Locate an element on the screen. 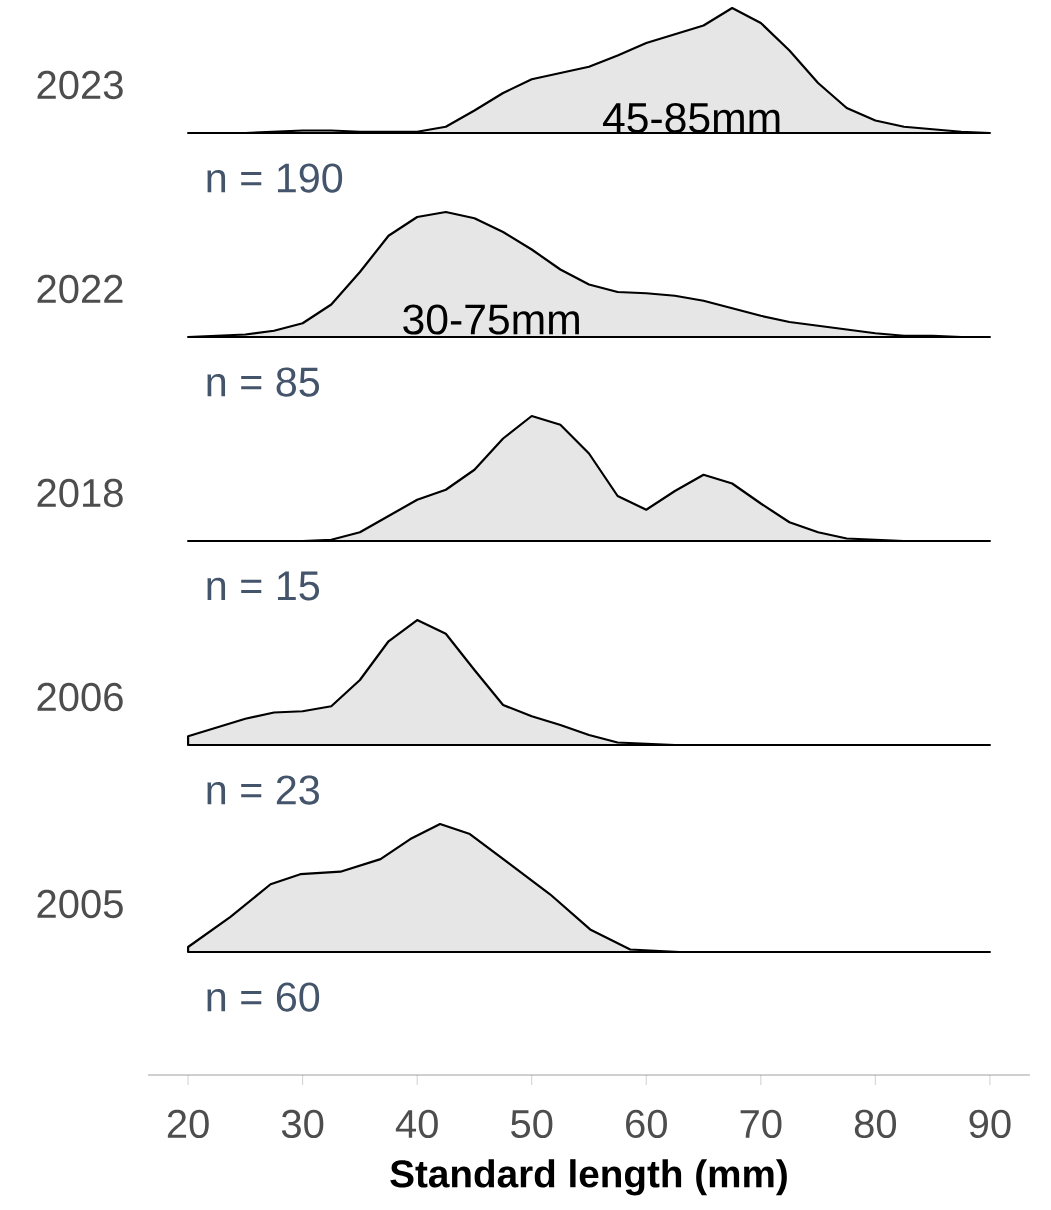 The image size is (1051, 1210). text: n = 23 is located at coordinates (263, 790).